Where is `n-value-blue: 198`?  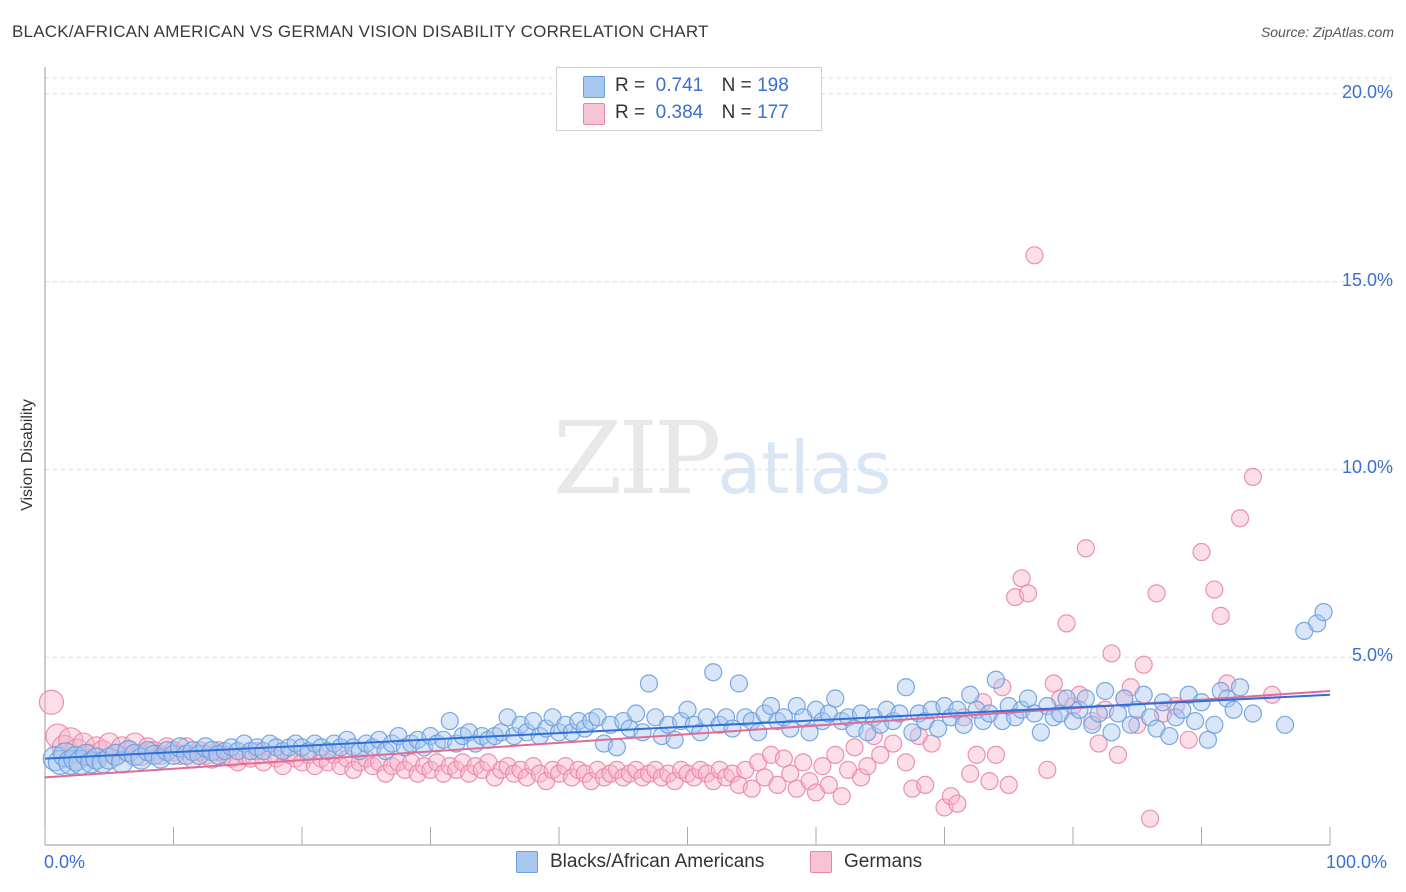
n-value-blue: 198 is located at coordinates (773, 85).